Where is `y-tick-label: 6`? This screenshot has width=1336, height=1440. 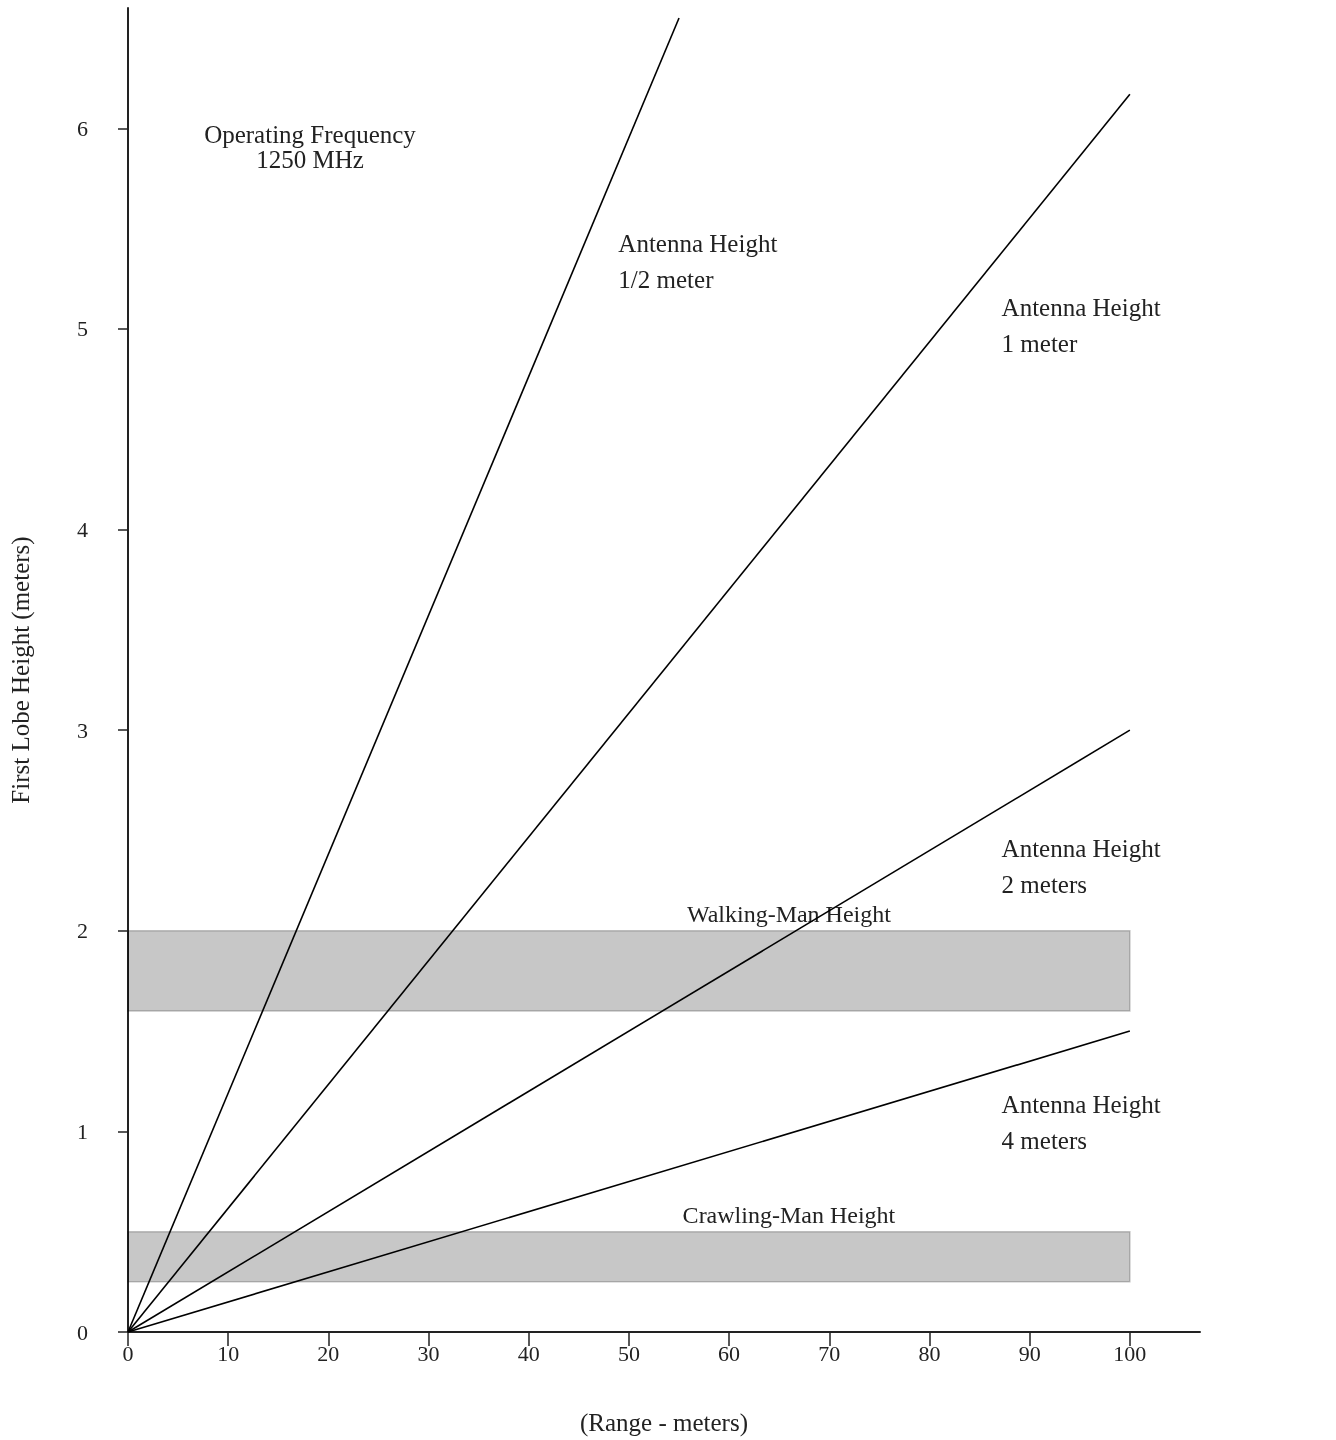
y-tick-label: 6 is located at coordinates (82, 128).